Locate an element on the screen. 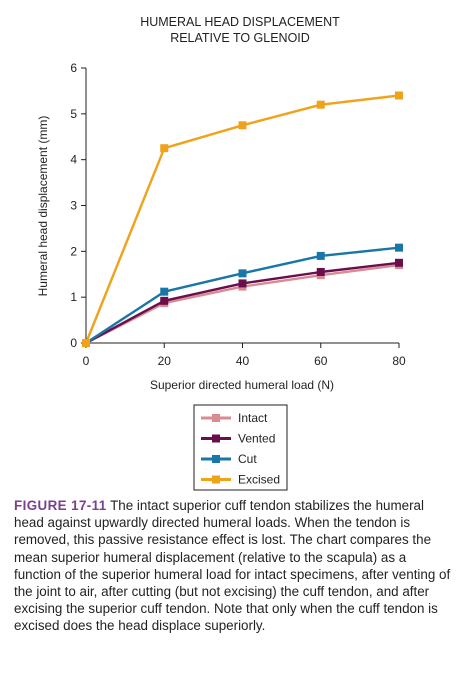 The width and height of the screenshot is (466, 675). series-line-cut is located at coordinates (242, 295).